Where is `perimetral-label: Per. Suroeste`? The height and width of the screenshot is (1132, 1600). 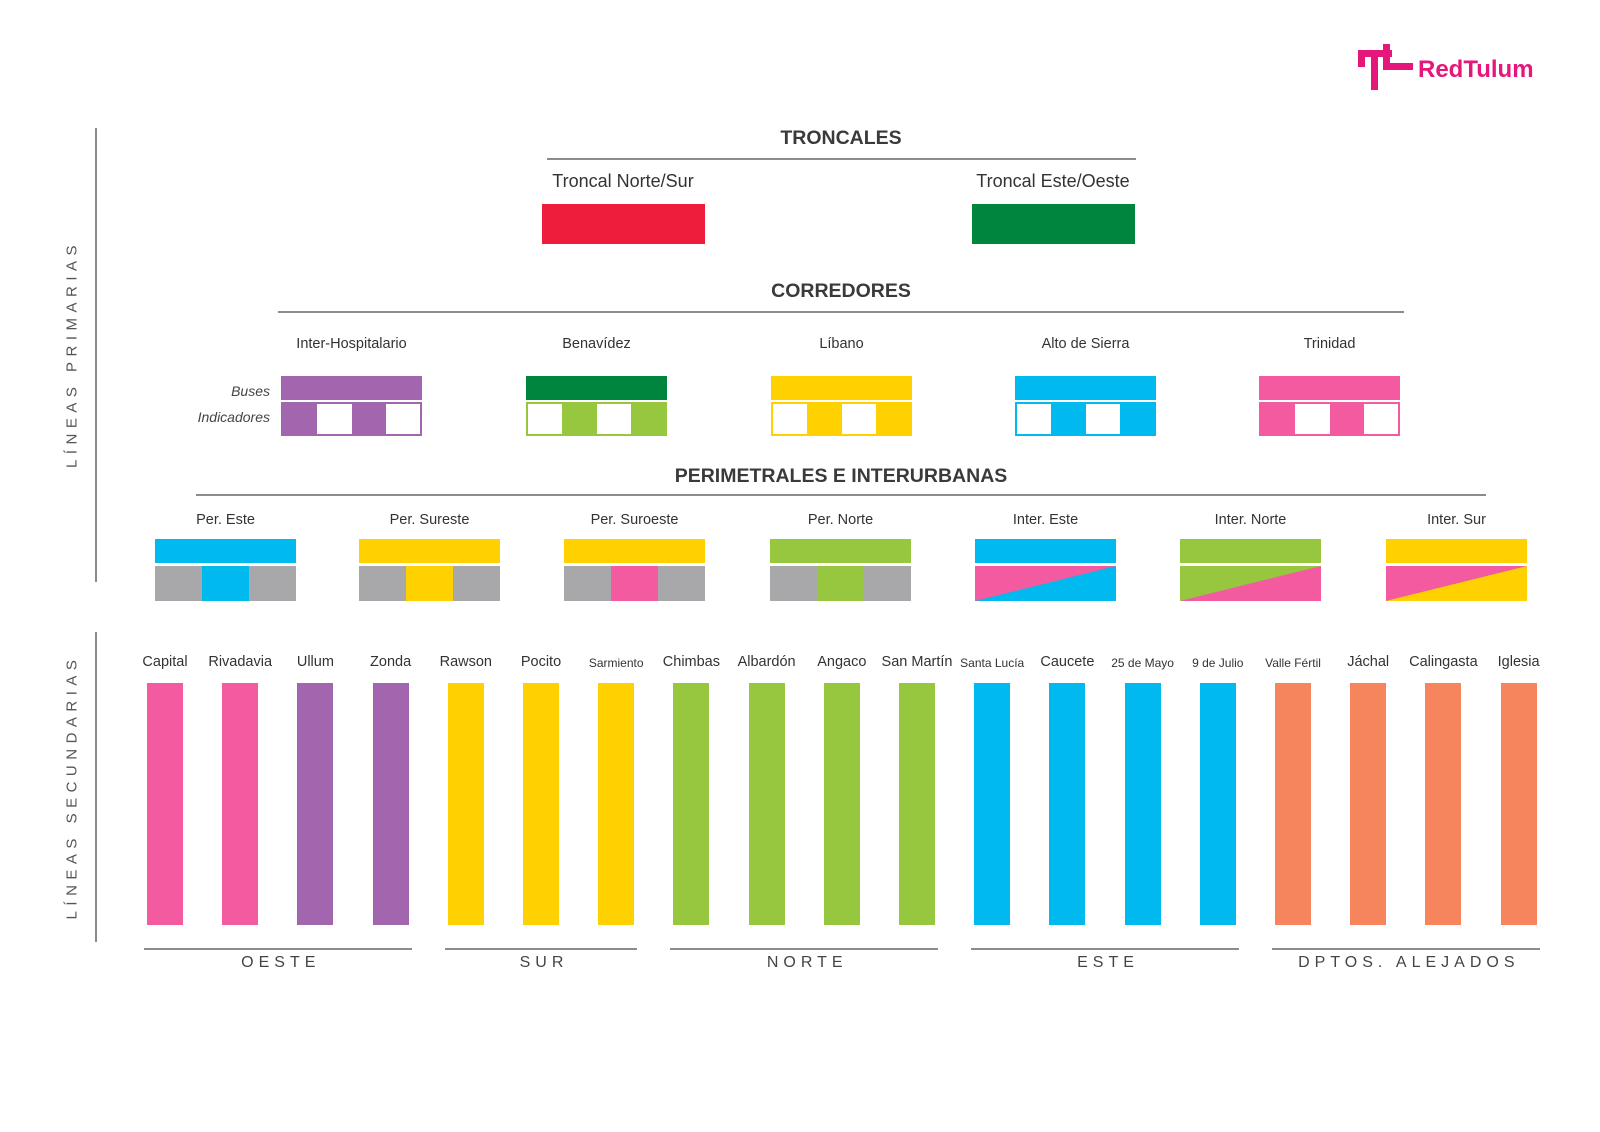
perimetral-label: Per. Suroeste is located at coordinates (634, 520).